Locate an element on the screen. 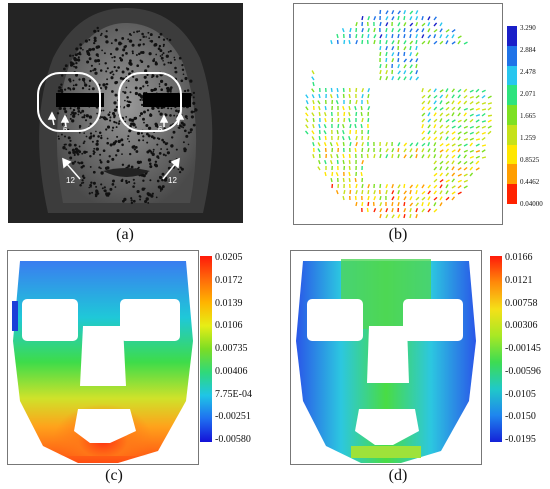 Image resolution: width=550 pixels, height=489 pixels. colorbar_b-tick-7: 0.4462 is located at coordinates (530, 181).